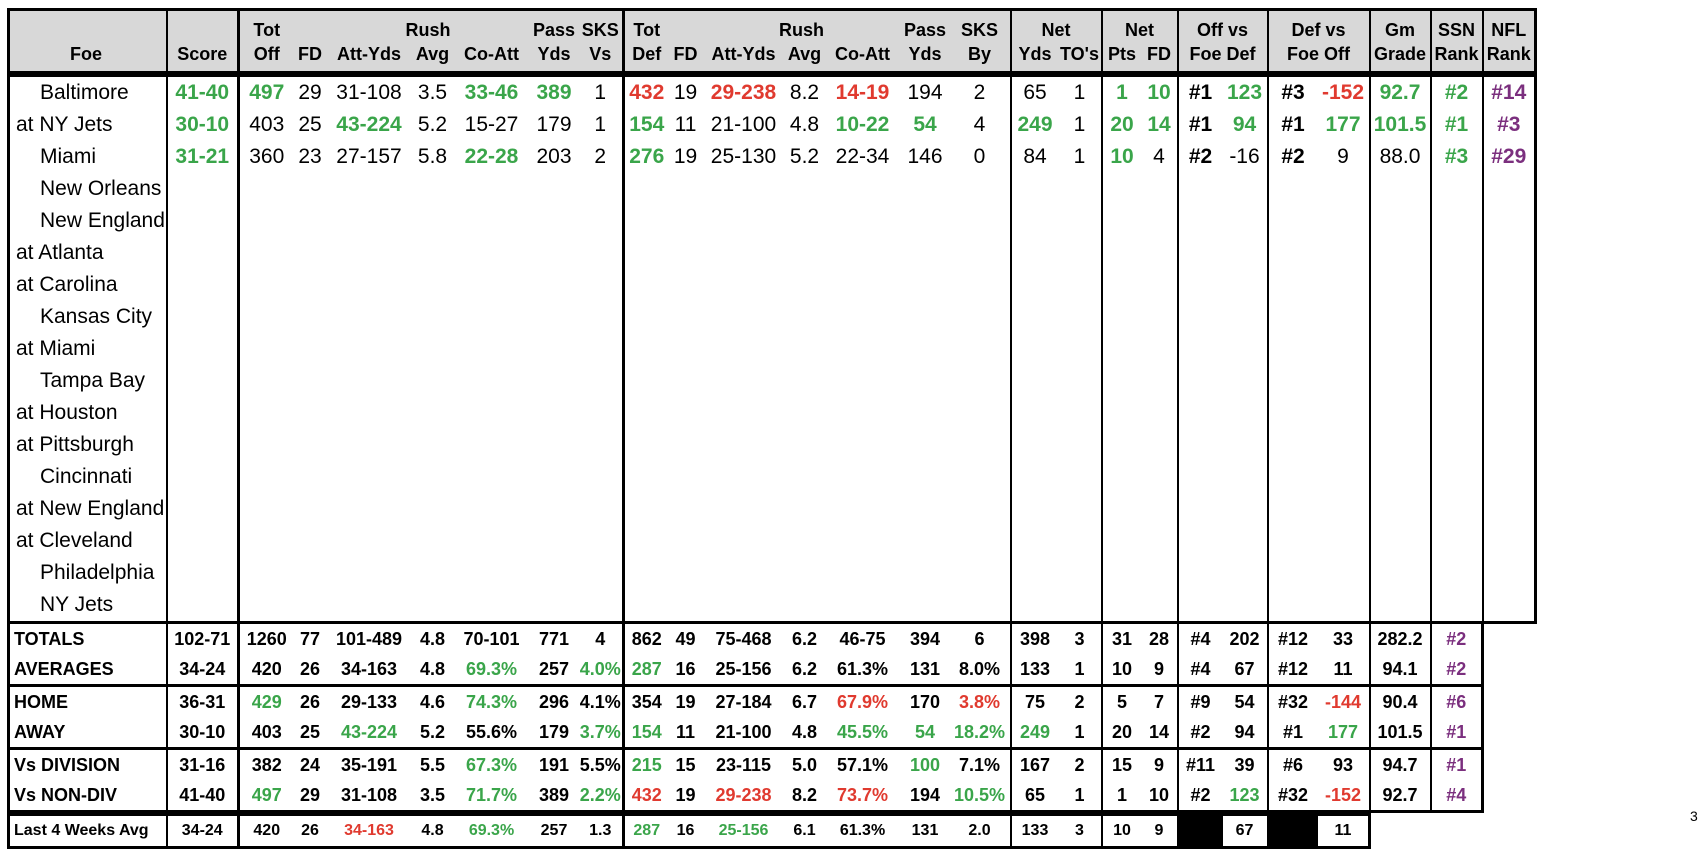 The image size is (1700, 854). What do you see at coordinates (265, 639) in the screenshot?
I see `summary-cell: 1260` at bounding box center [265, 639].